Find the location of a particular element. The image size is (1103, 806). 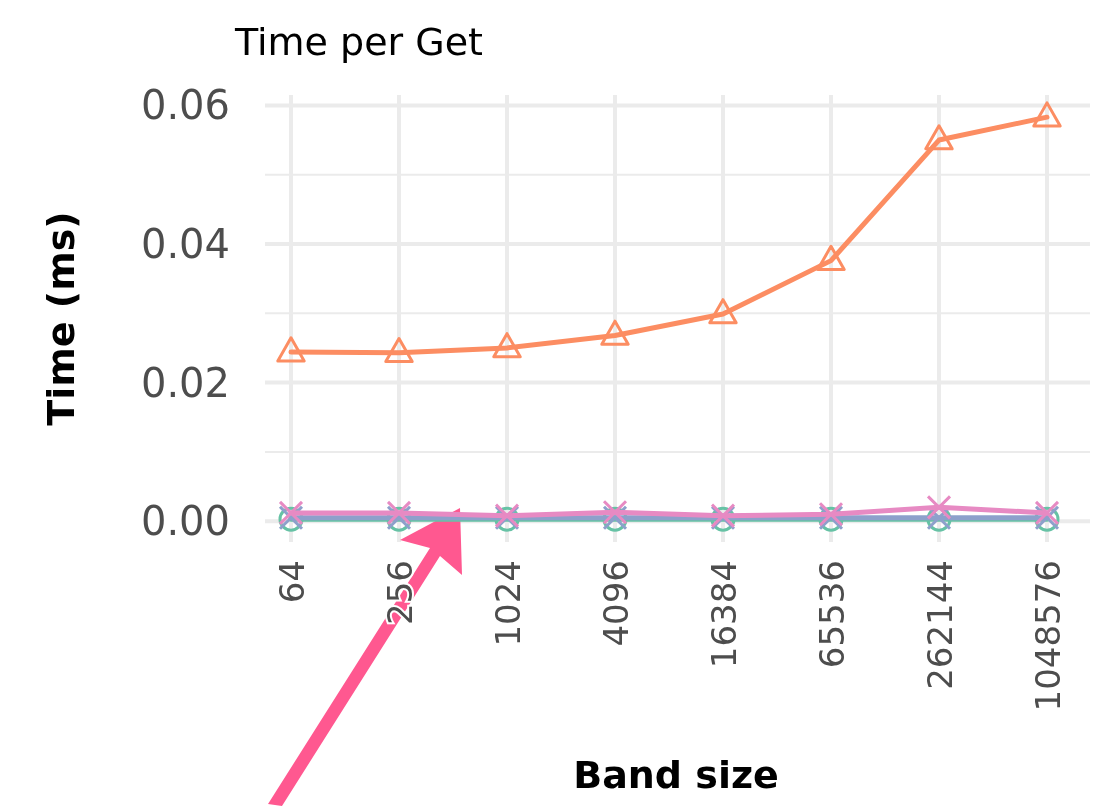

x-tick-label: 256 is located at coordinates (400, 592).